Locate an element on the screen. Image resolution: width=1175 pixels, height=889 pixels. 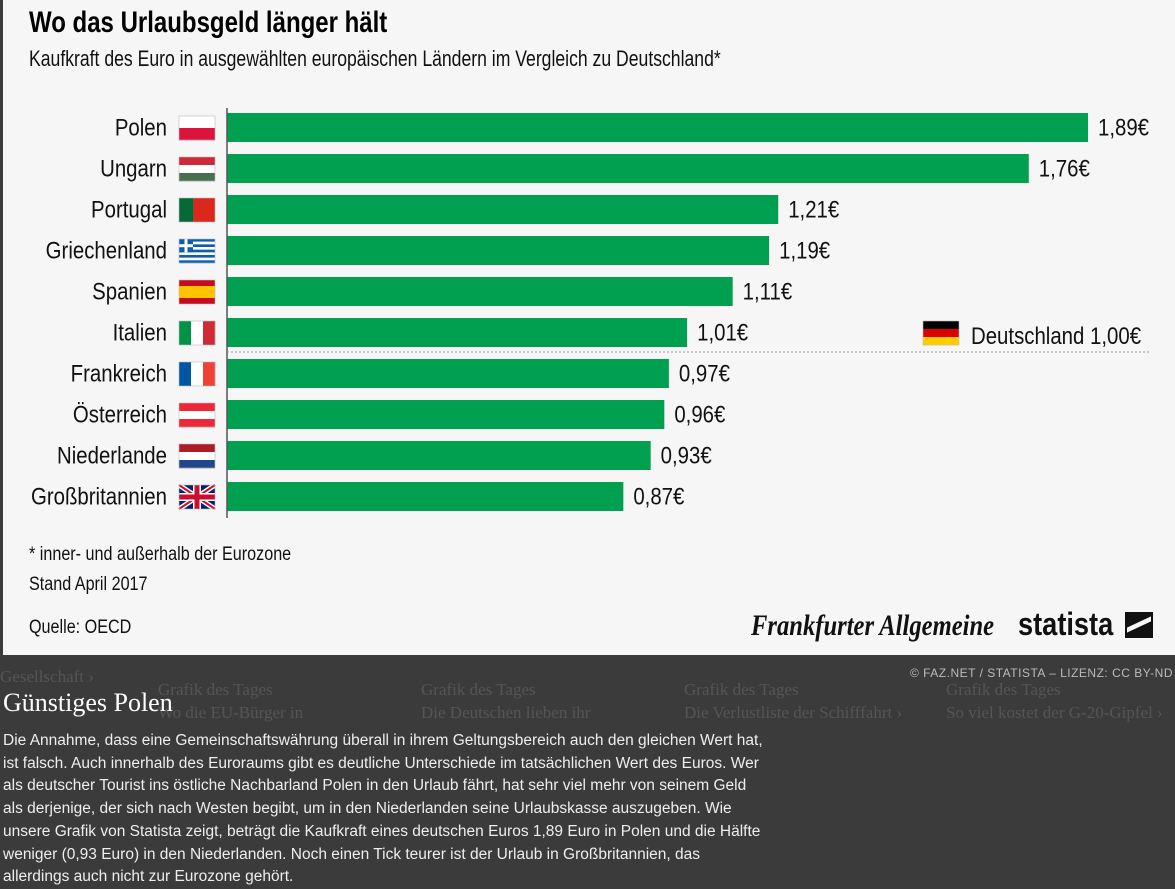
value-label: 0,97€ is located at coordinates (705, 373).